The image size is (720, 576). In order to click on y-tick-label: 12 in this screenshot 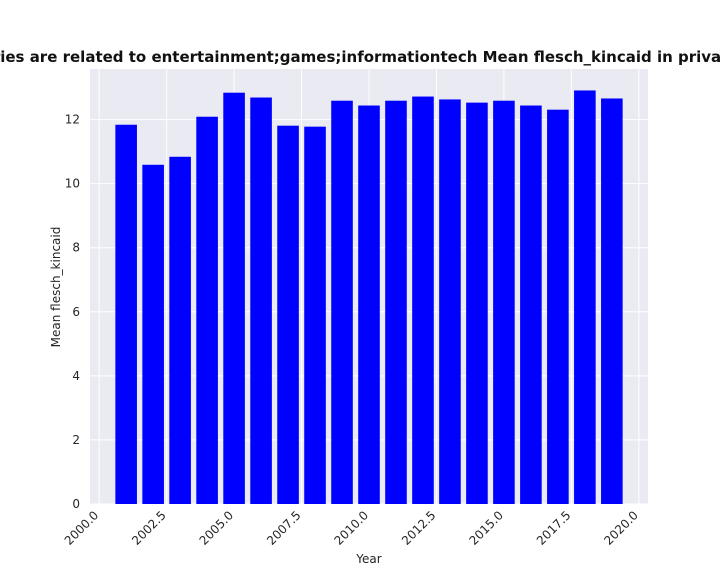, I will do `click(72, 120)`.